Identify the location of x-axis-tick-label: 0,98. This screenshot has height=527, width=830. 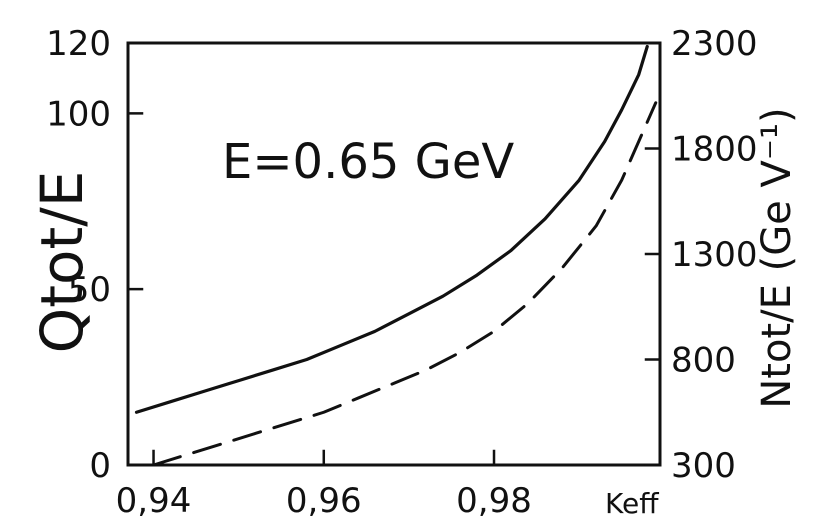
(494, 501).